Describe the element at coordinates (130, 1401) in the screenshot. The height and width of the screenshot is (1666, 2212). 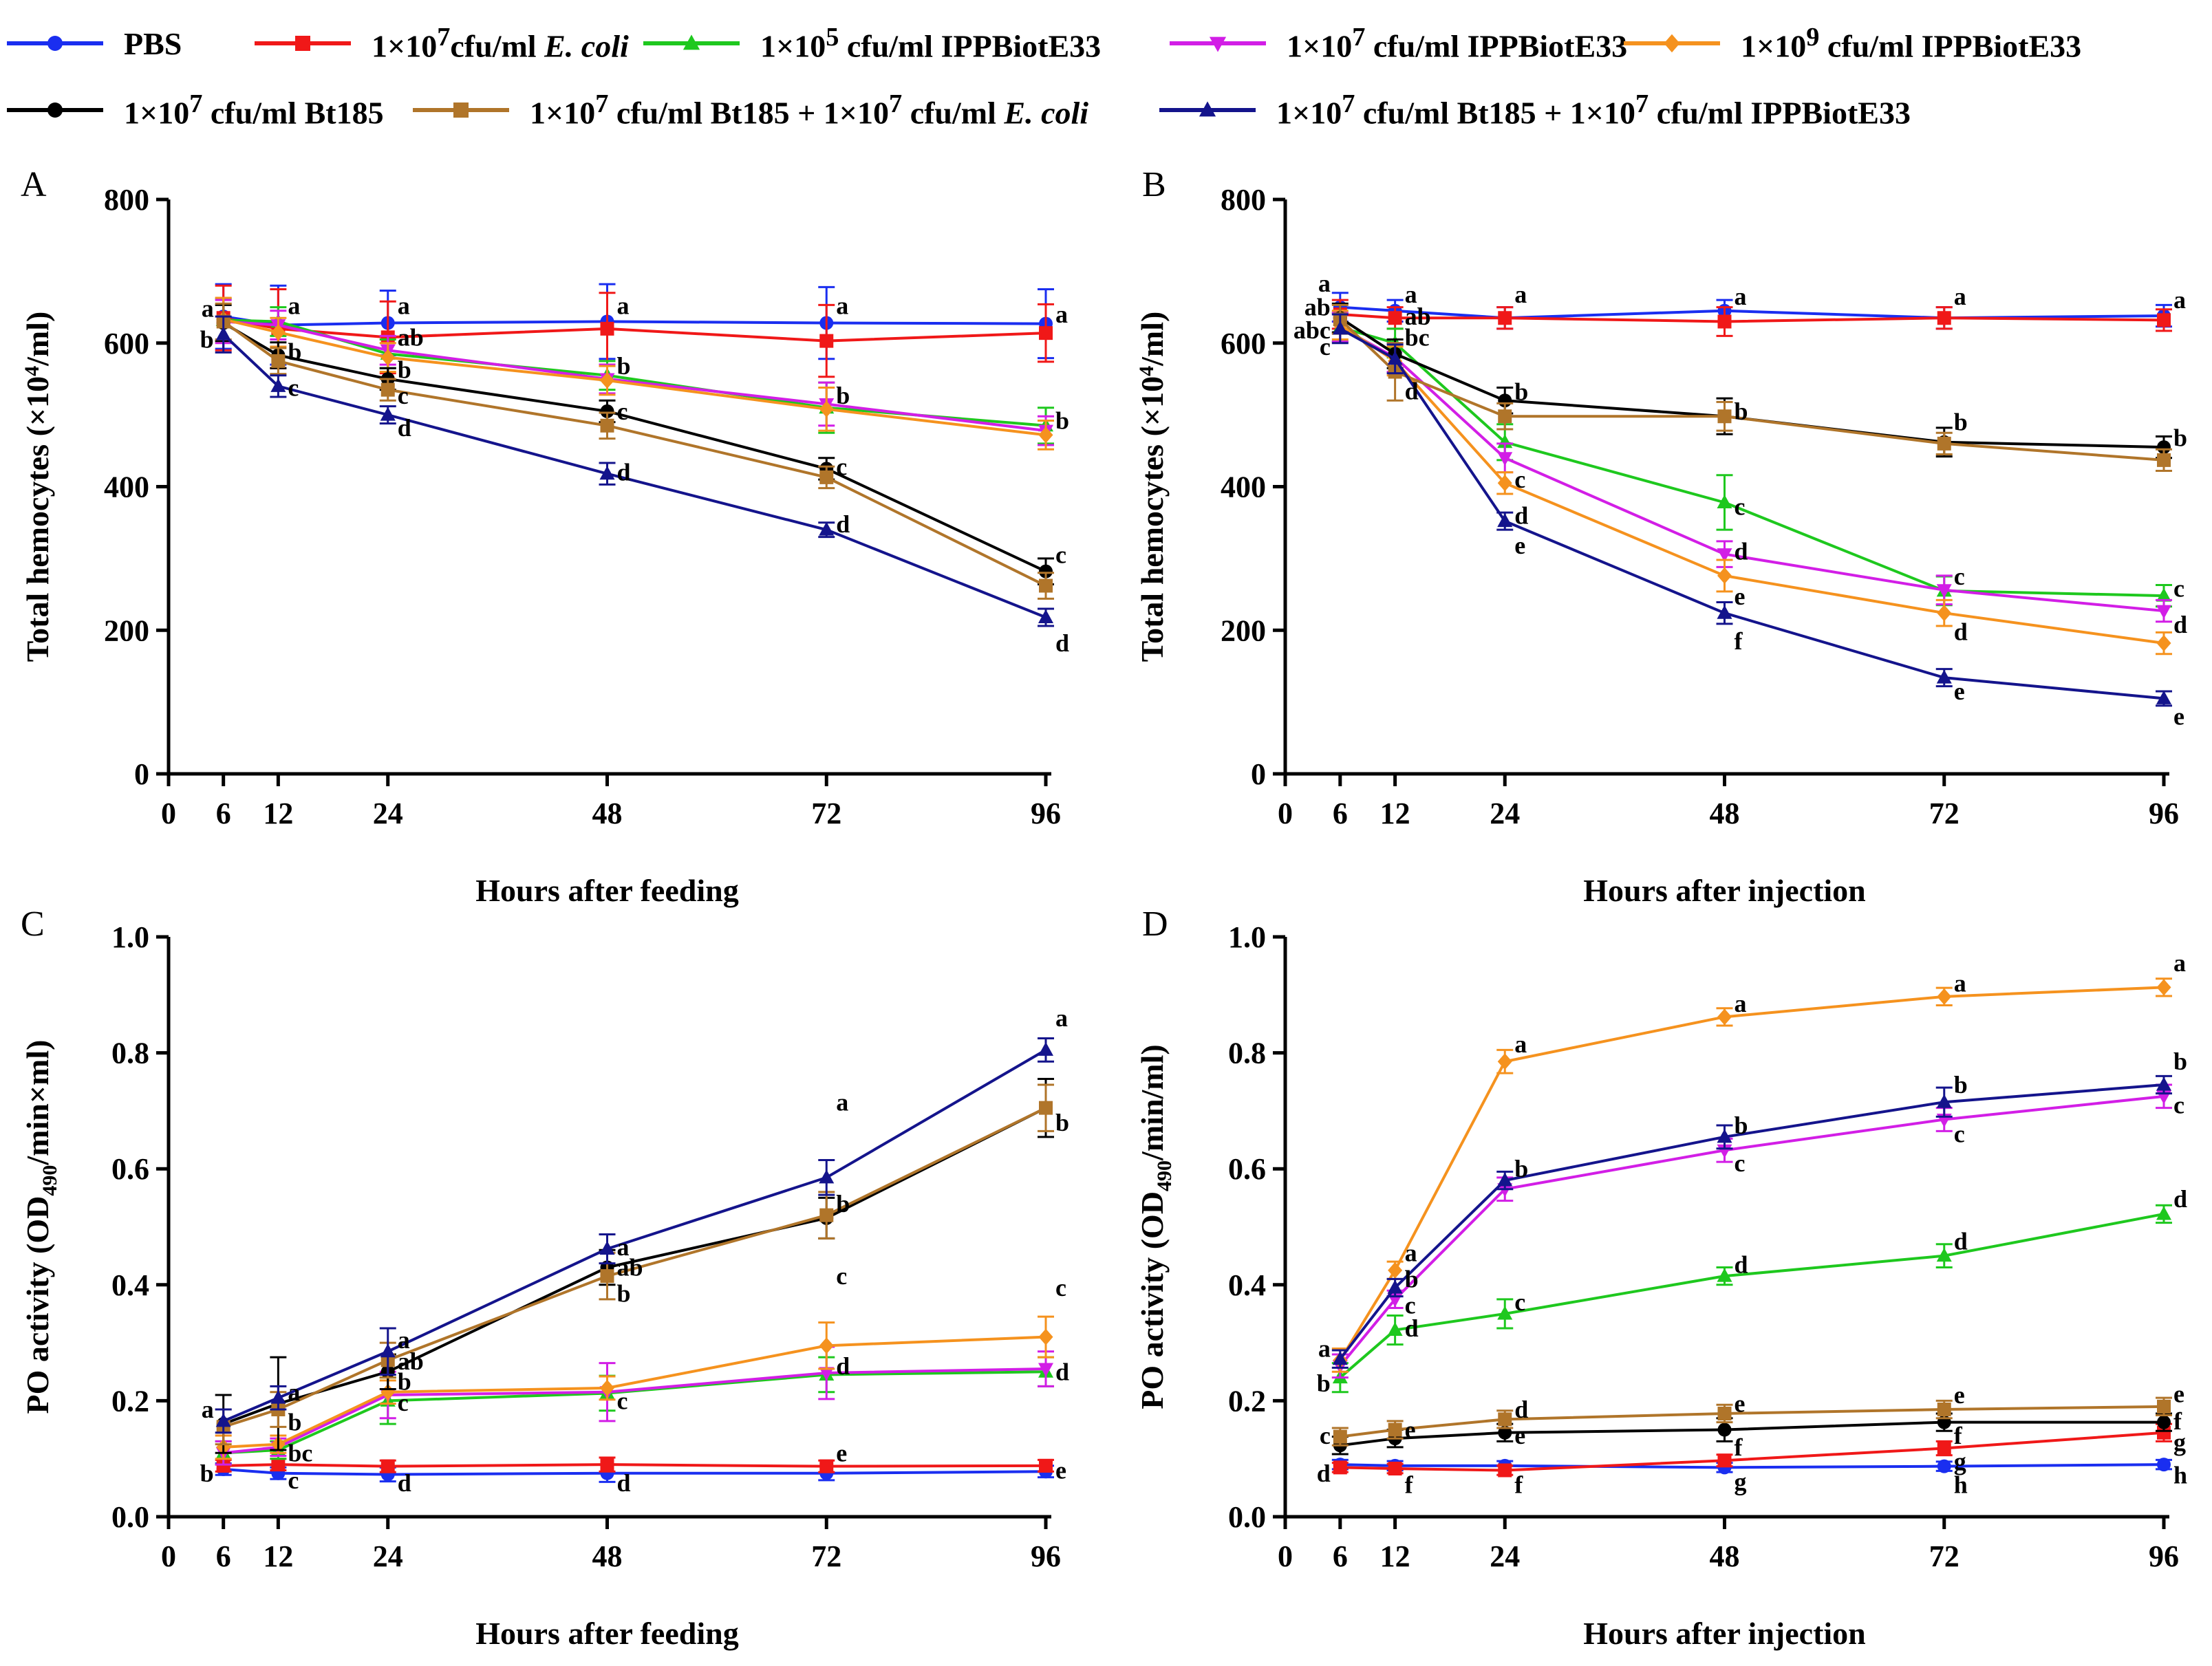
I see `y-tick-label: 0.2` at that location.